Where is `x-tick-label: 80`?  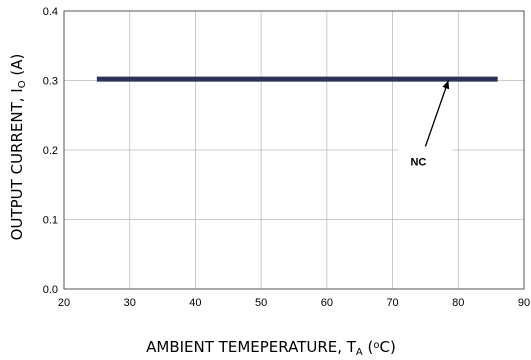
x-tick-label: 80 is located at coordinates (458, 303).